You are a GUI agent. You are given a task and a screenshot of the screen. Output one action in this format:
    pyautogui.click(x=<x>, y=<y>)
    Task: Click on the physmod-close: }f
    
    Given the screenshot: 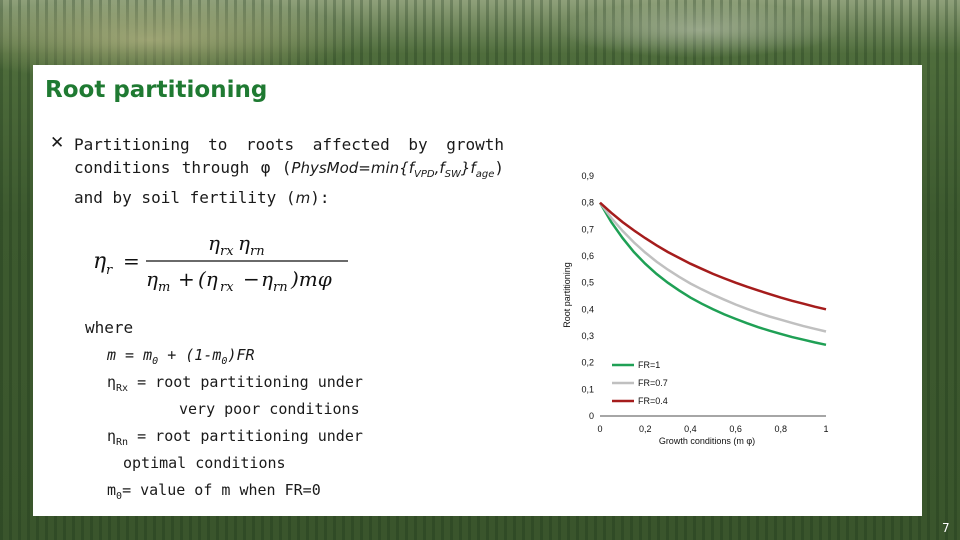 What is the action you would take?
    pyautogui.click(x=468, y=168)
    